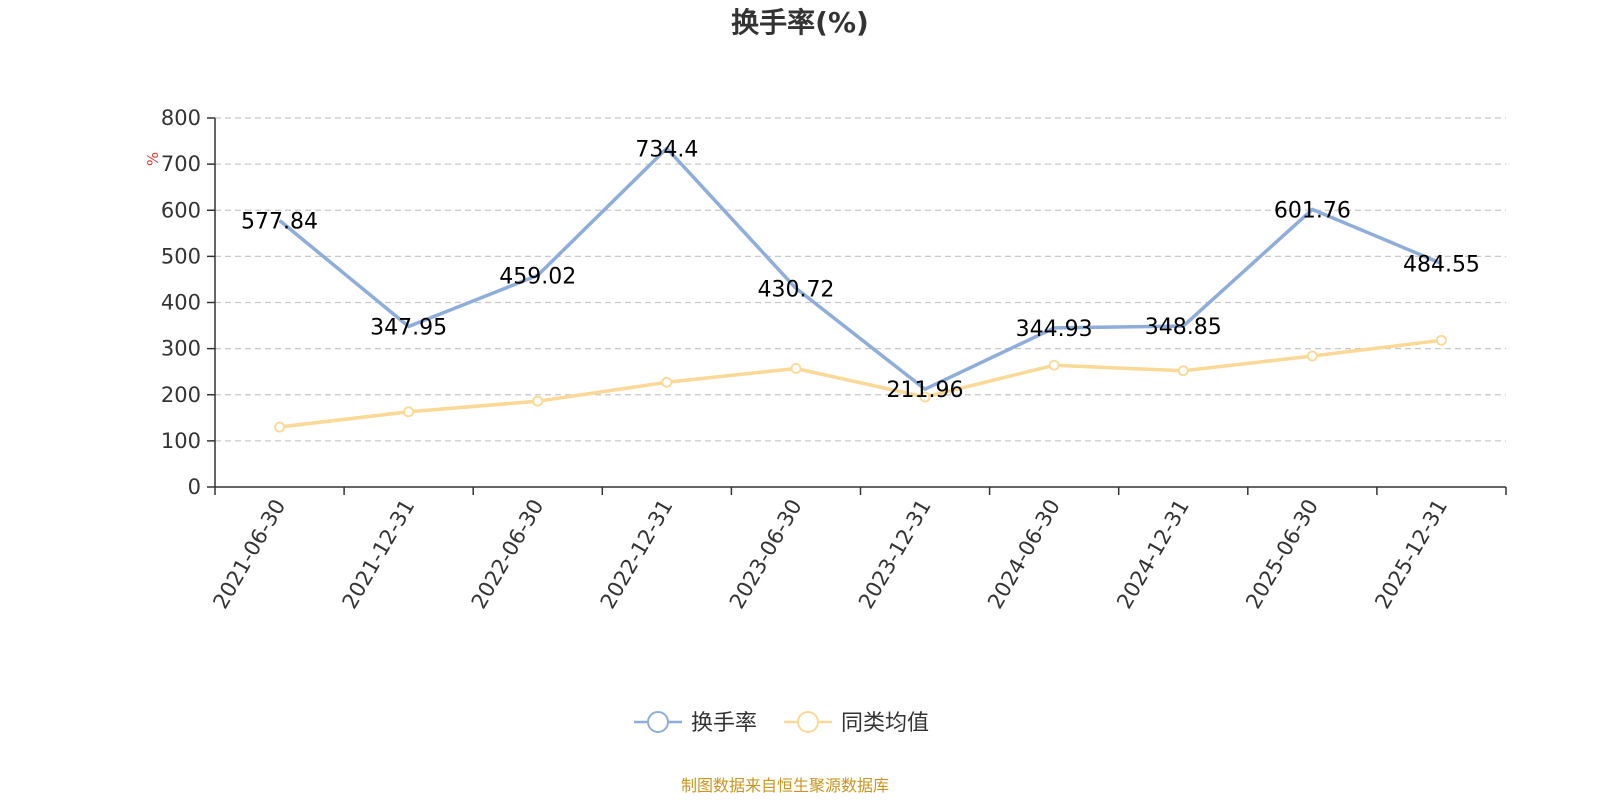 The height and width of the screenshot is (800, 1600). What do you see at coordinates (181, 210) in the screenshot?
I see `y-tick-label: 600` at bounding box center [181, 210].